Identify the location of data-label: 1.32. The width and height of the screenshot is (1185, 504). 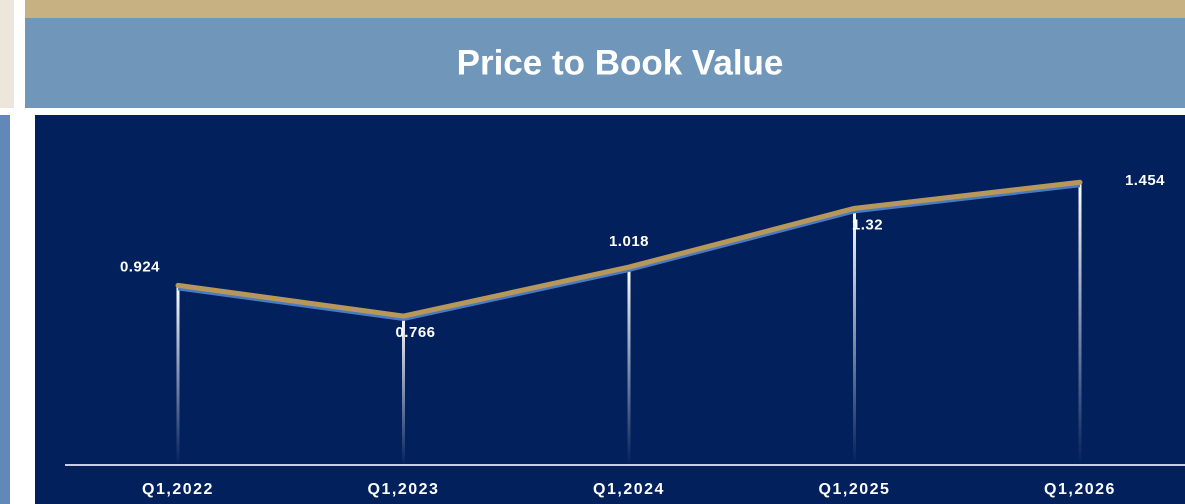
(867, 224).